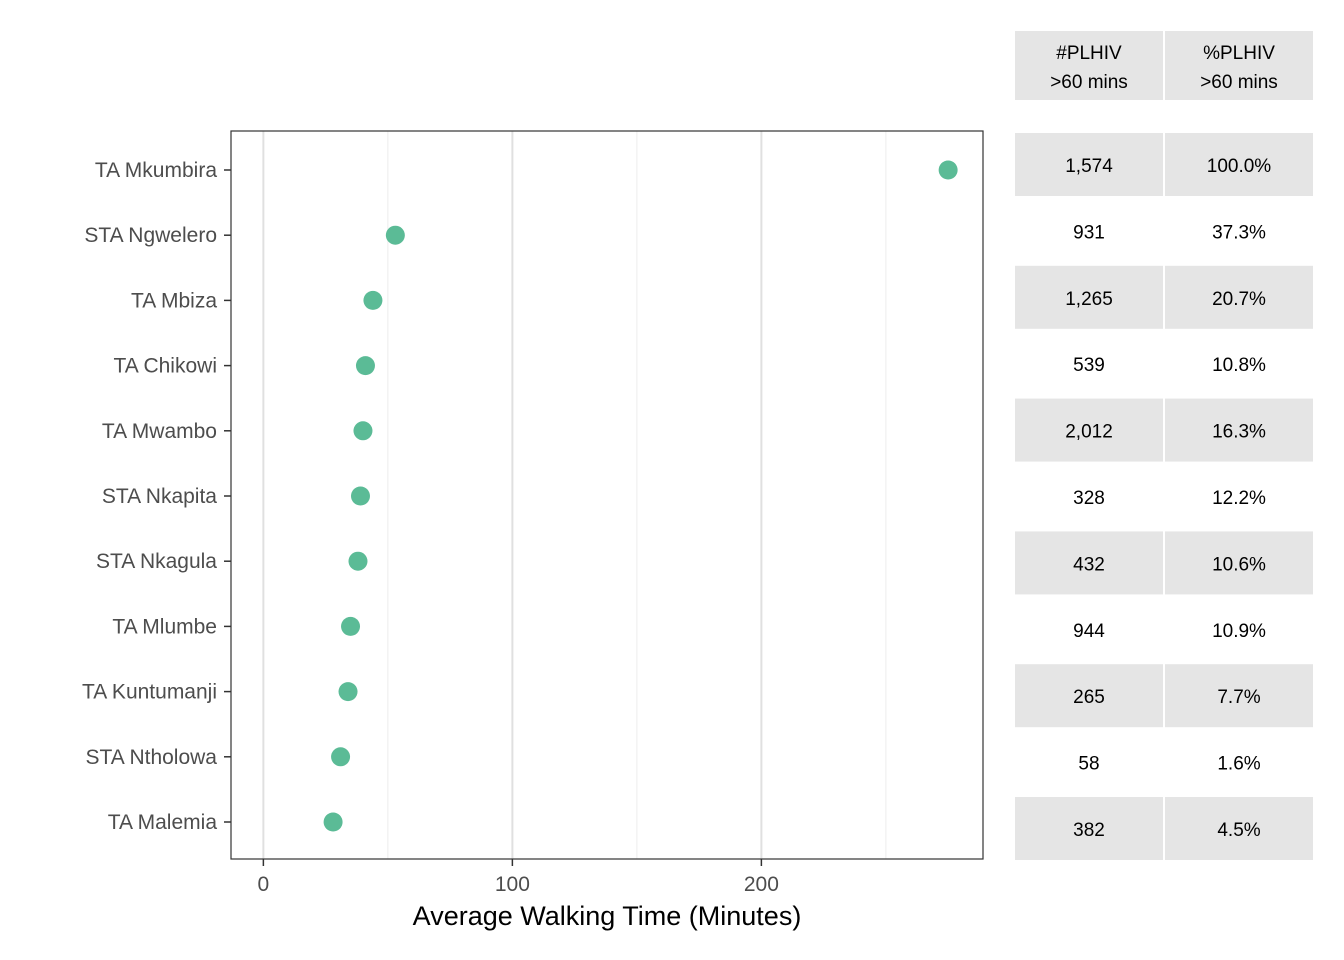 Image resolution: width=1344 pixels, height=960 pixels. I want to click on table-cell-percent: 16.3%, so click(1239, 432).